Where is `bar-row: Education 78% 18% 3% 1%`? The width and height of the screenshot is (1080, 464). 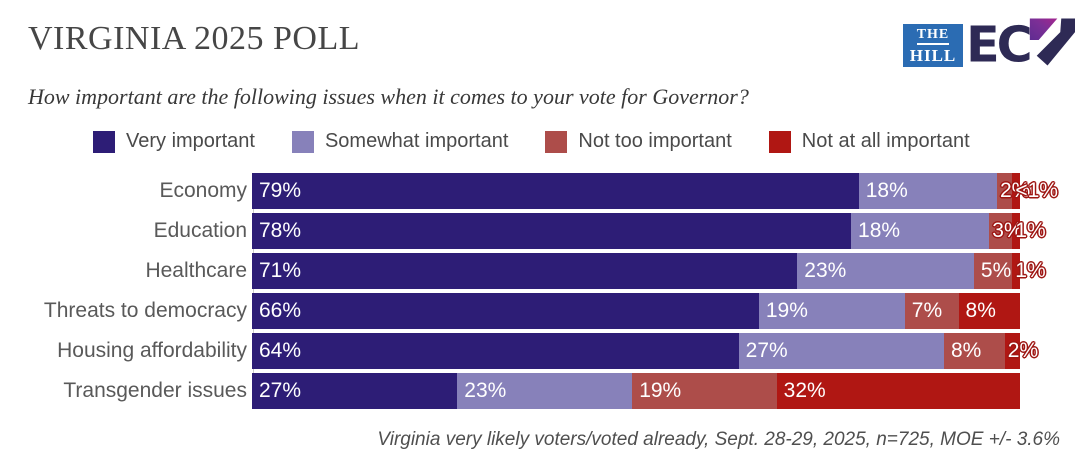 bar-row: Education 78% 18% 3% 1% is located at coordinates (540, 231).